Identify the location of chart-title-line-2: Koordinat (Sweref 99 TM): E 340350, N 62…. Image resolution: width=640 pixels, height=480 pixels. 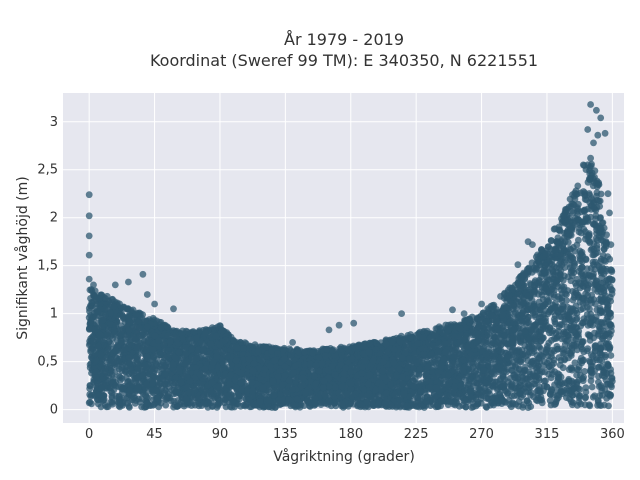
(344, 60).